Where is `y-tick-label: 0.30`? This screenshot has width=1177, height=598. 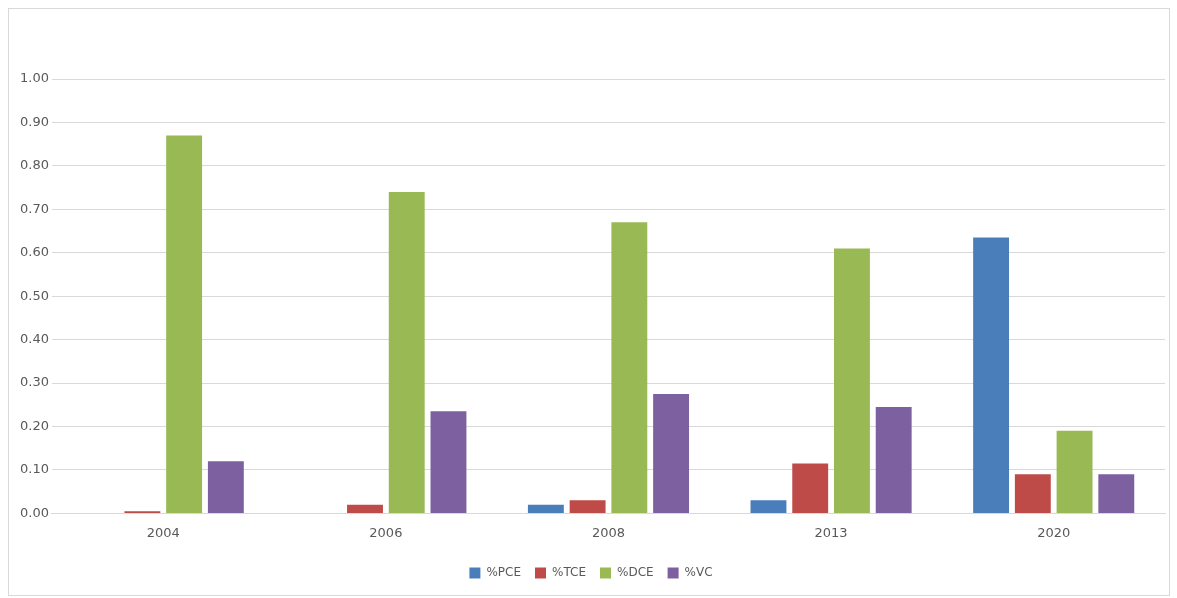 y-tick-label: 0.30 is located at coordinates (34, 382).